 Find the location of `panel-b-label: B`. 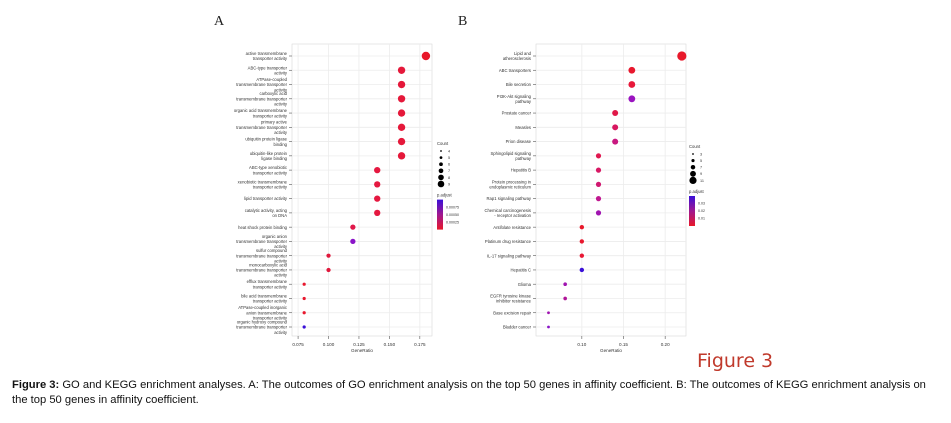

panel-b-label: B is located at coordinates (463, 21).